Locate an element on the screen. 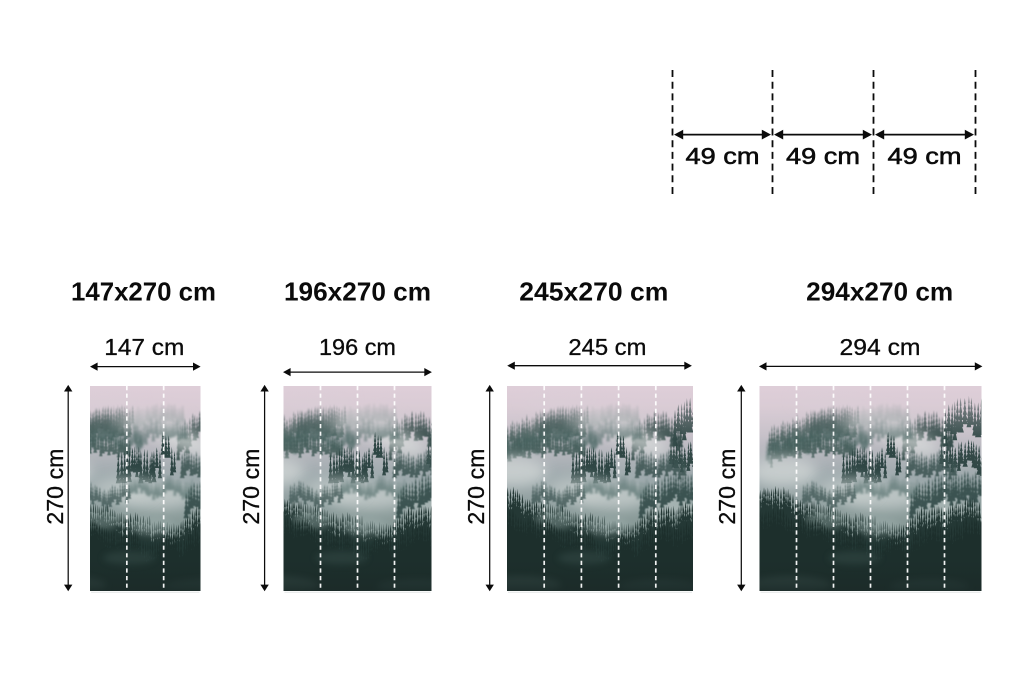 This screenshot has height=680, width=1024. svg-text: 147x270 cm is located at coordinates (143, 292).